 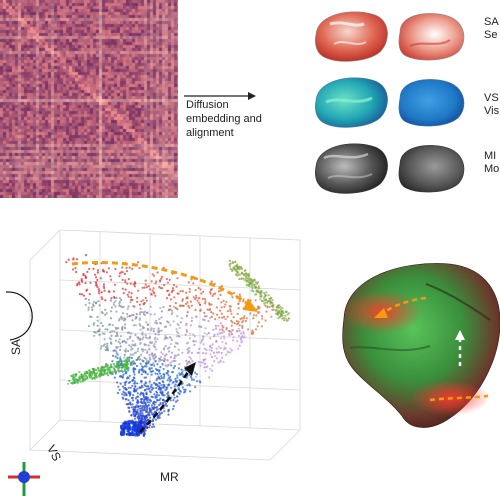 I want to click on orange-direction-arrow, so click(x=404, y=305).